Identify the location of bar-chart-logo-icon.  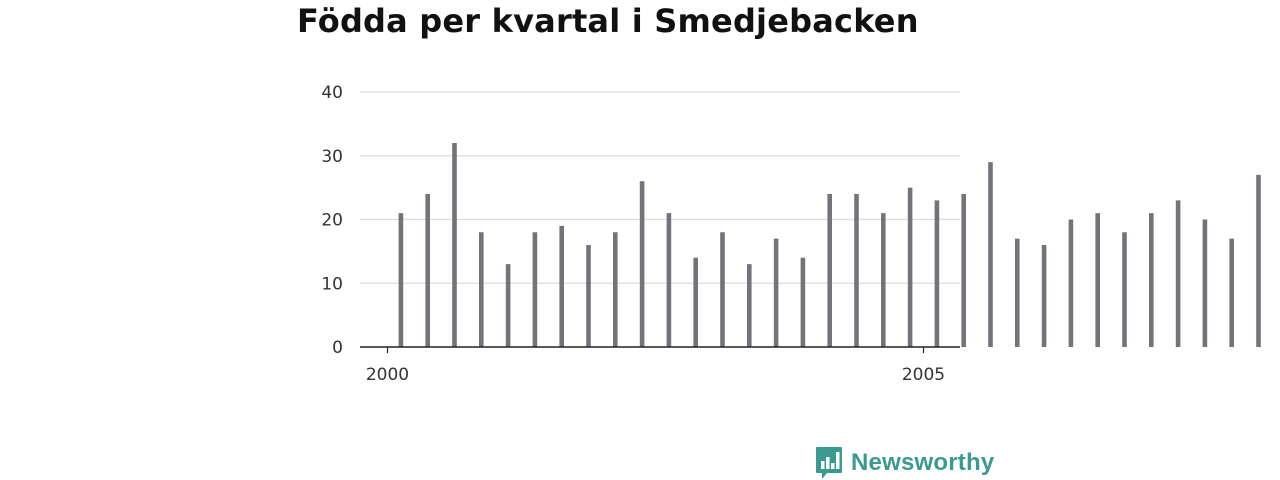
(829, 463).